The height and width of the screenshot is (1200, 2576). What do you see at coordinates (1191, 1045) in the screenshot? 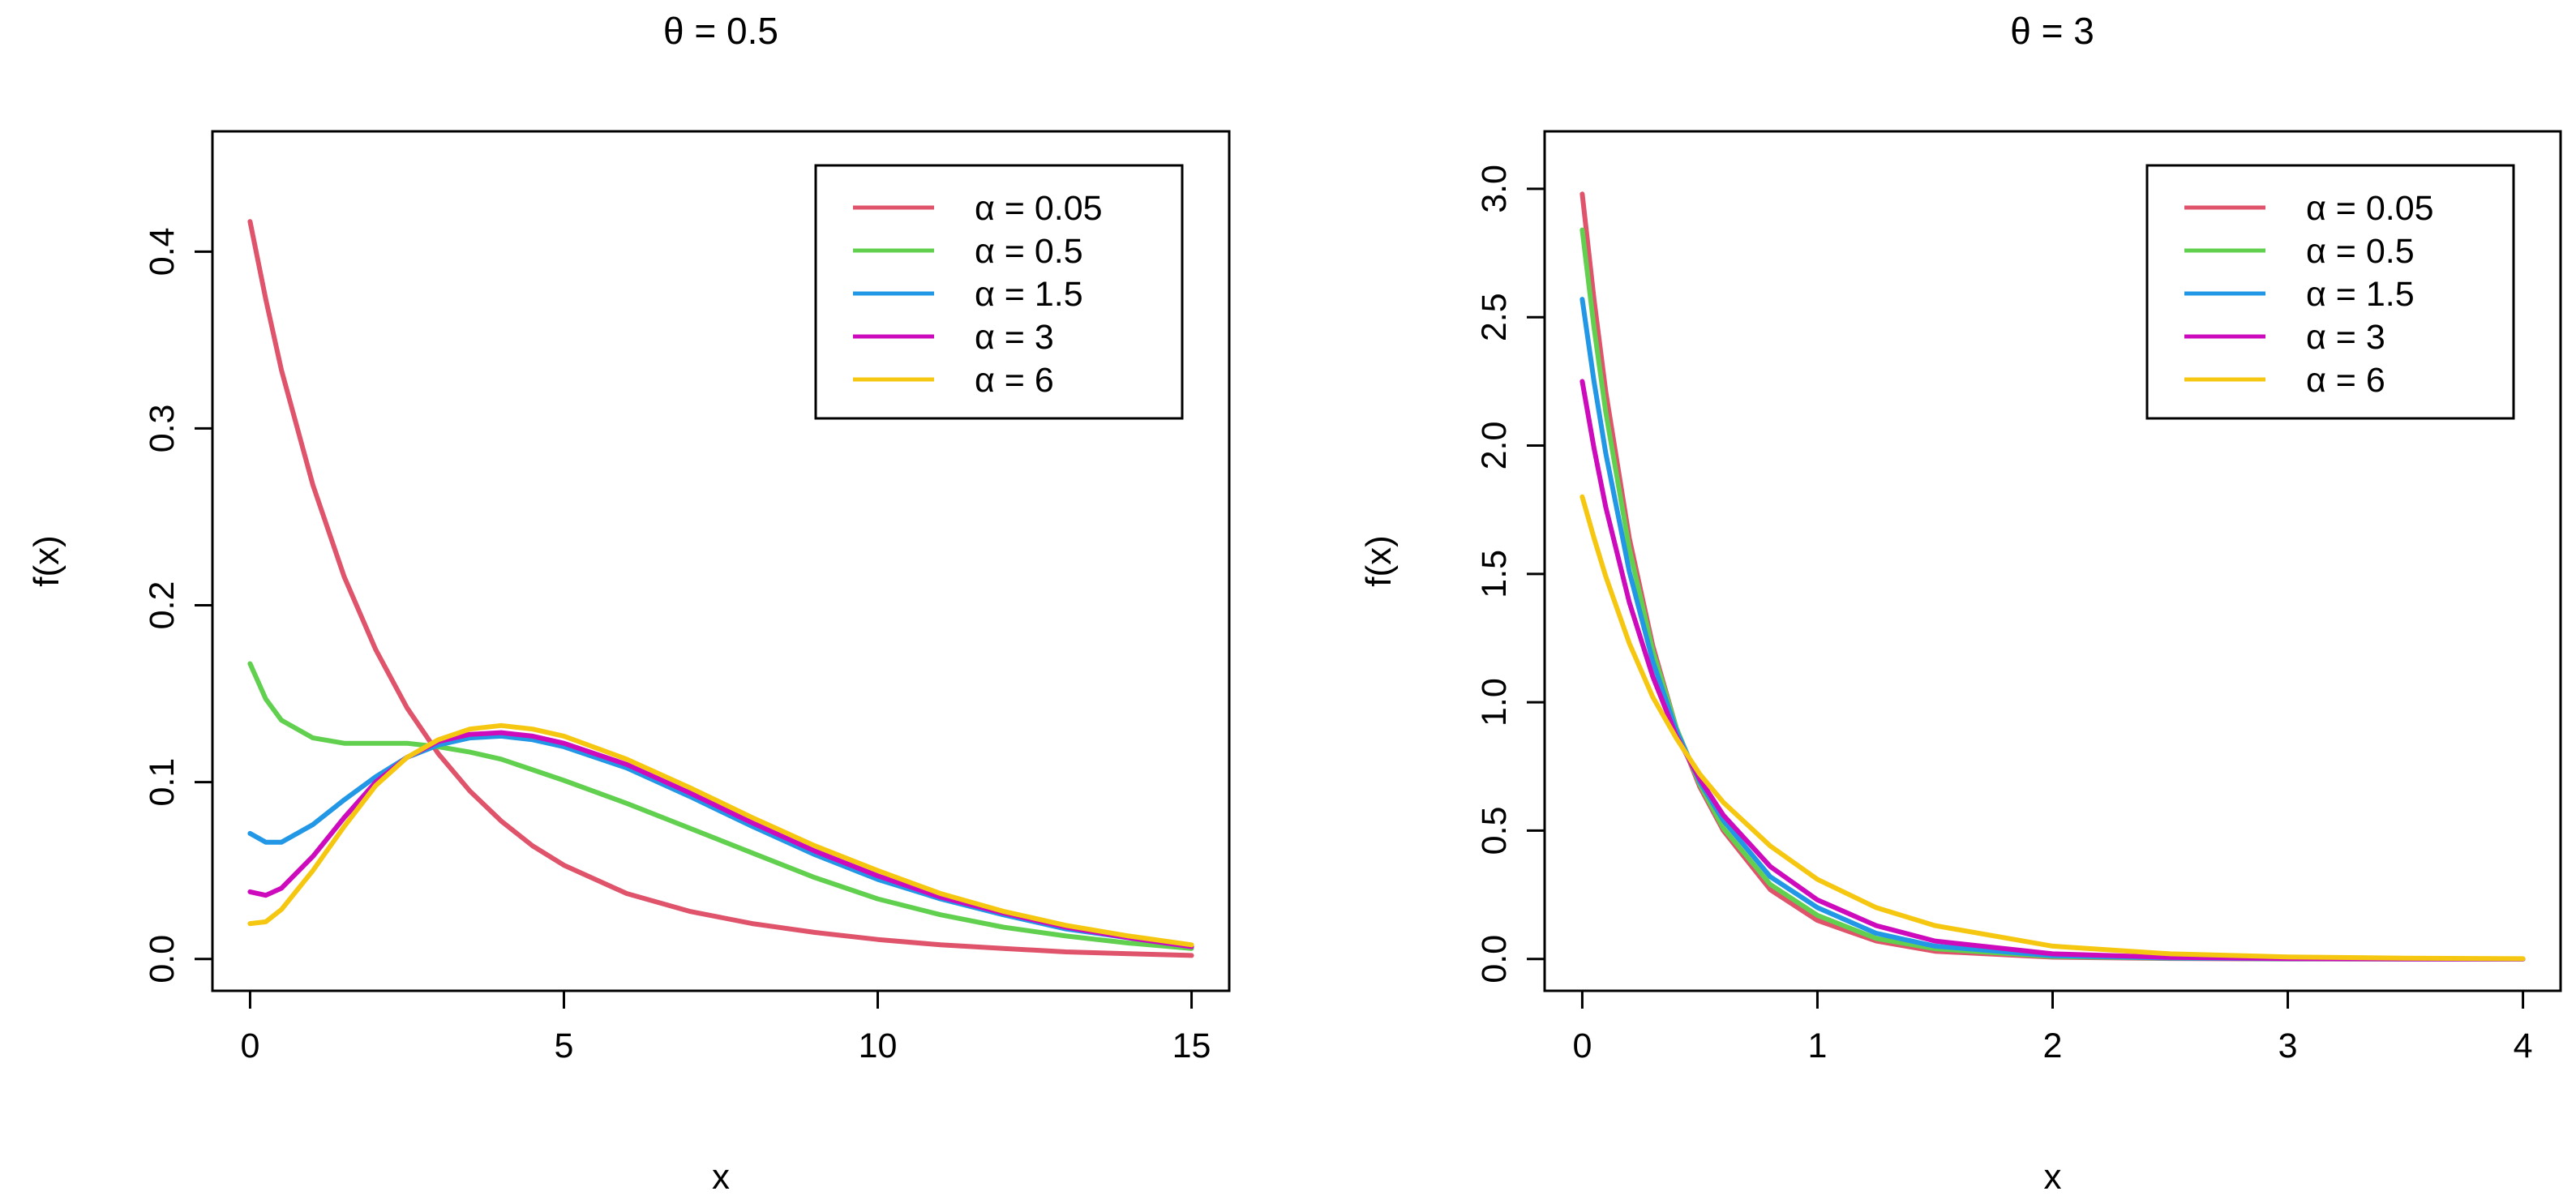
I see `x-tick-label: 15` at bounding box center [1191, 1045].